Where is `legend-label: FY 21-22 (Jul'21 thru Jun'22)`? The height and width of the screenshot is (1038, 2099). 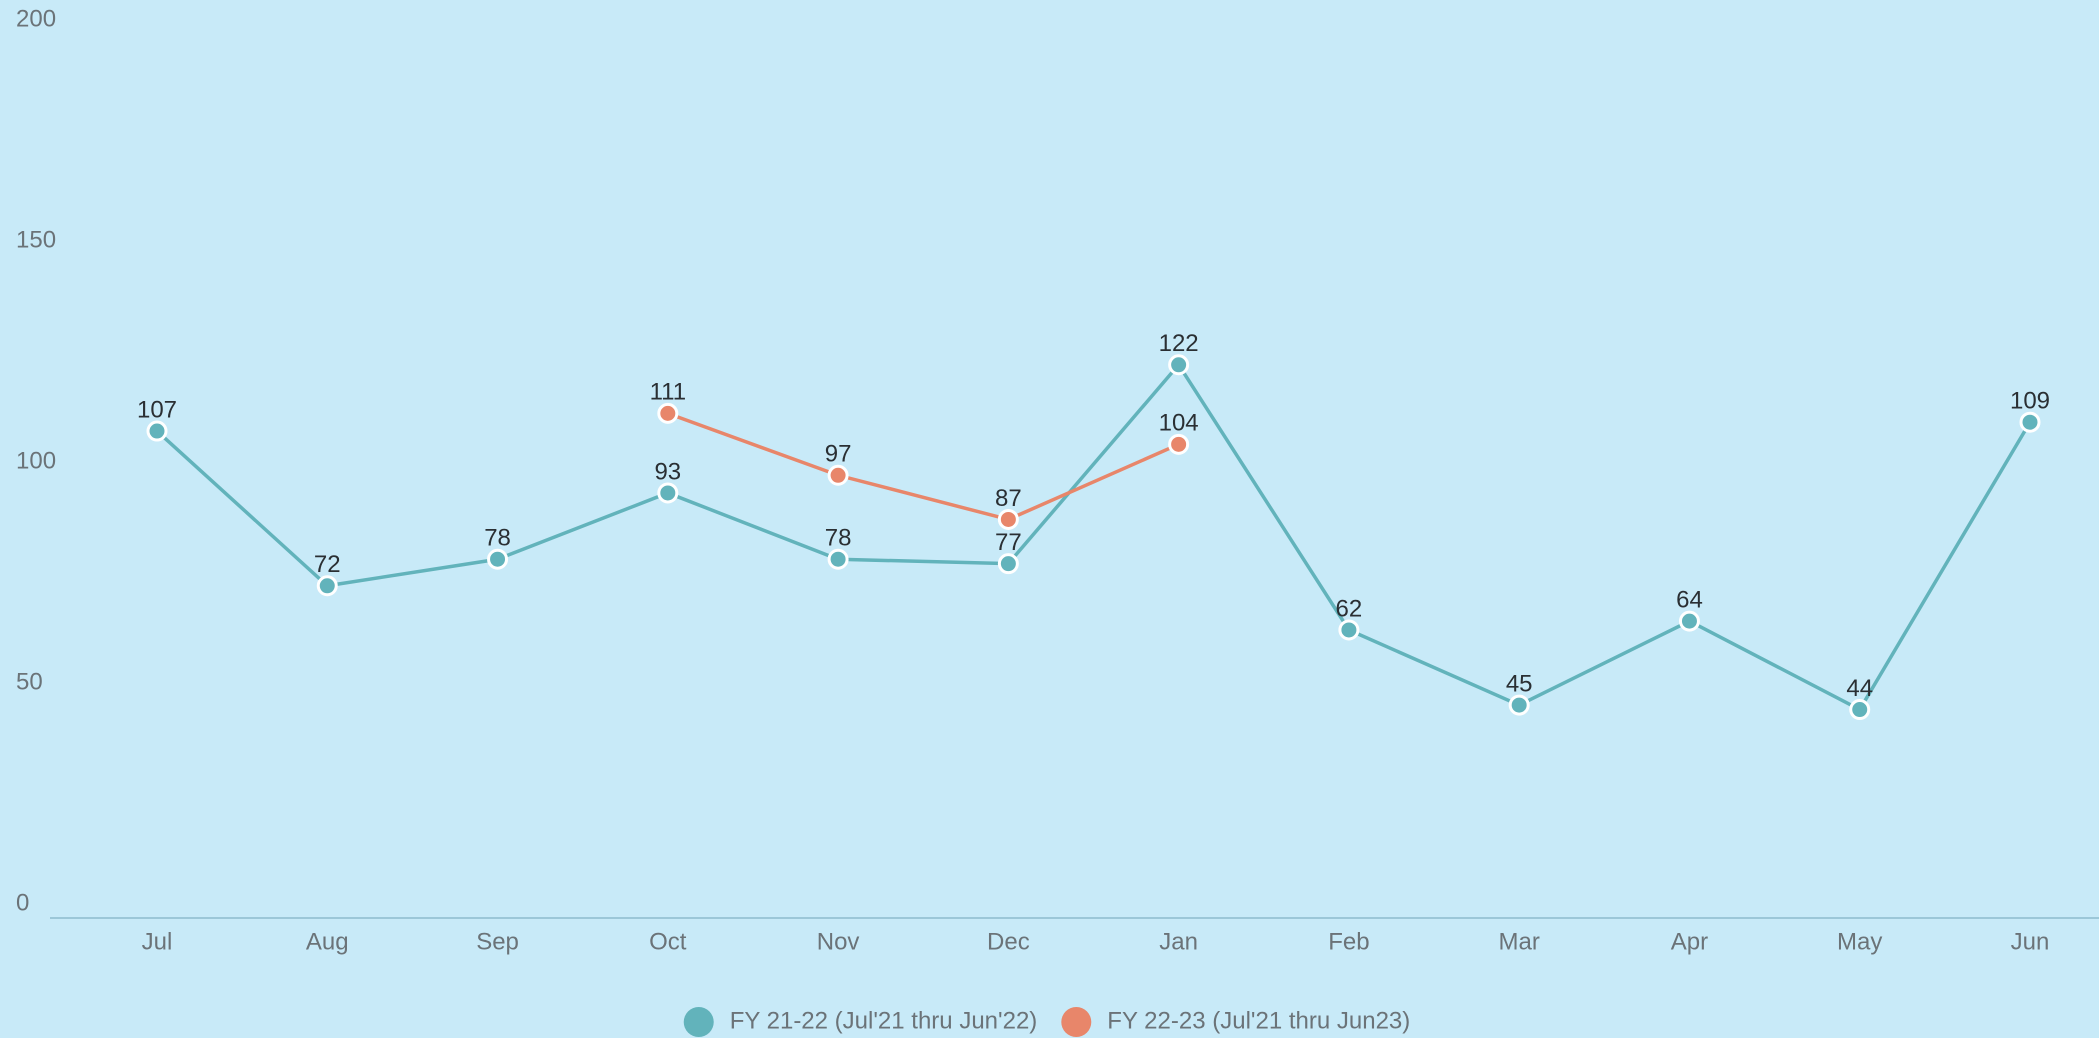 legend-label: FY 21-22 (Jul'21 thru Jun'22) is located at coordinates (884, 1020).